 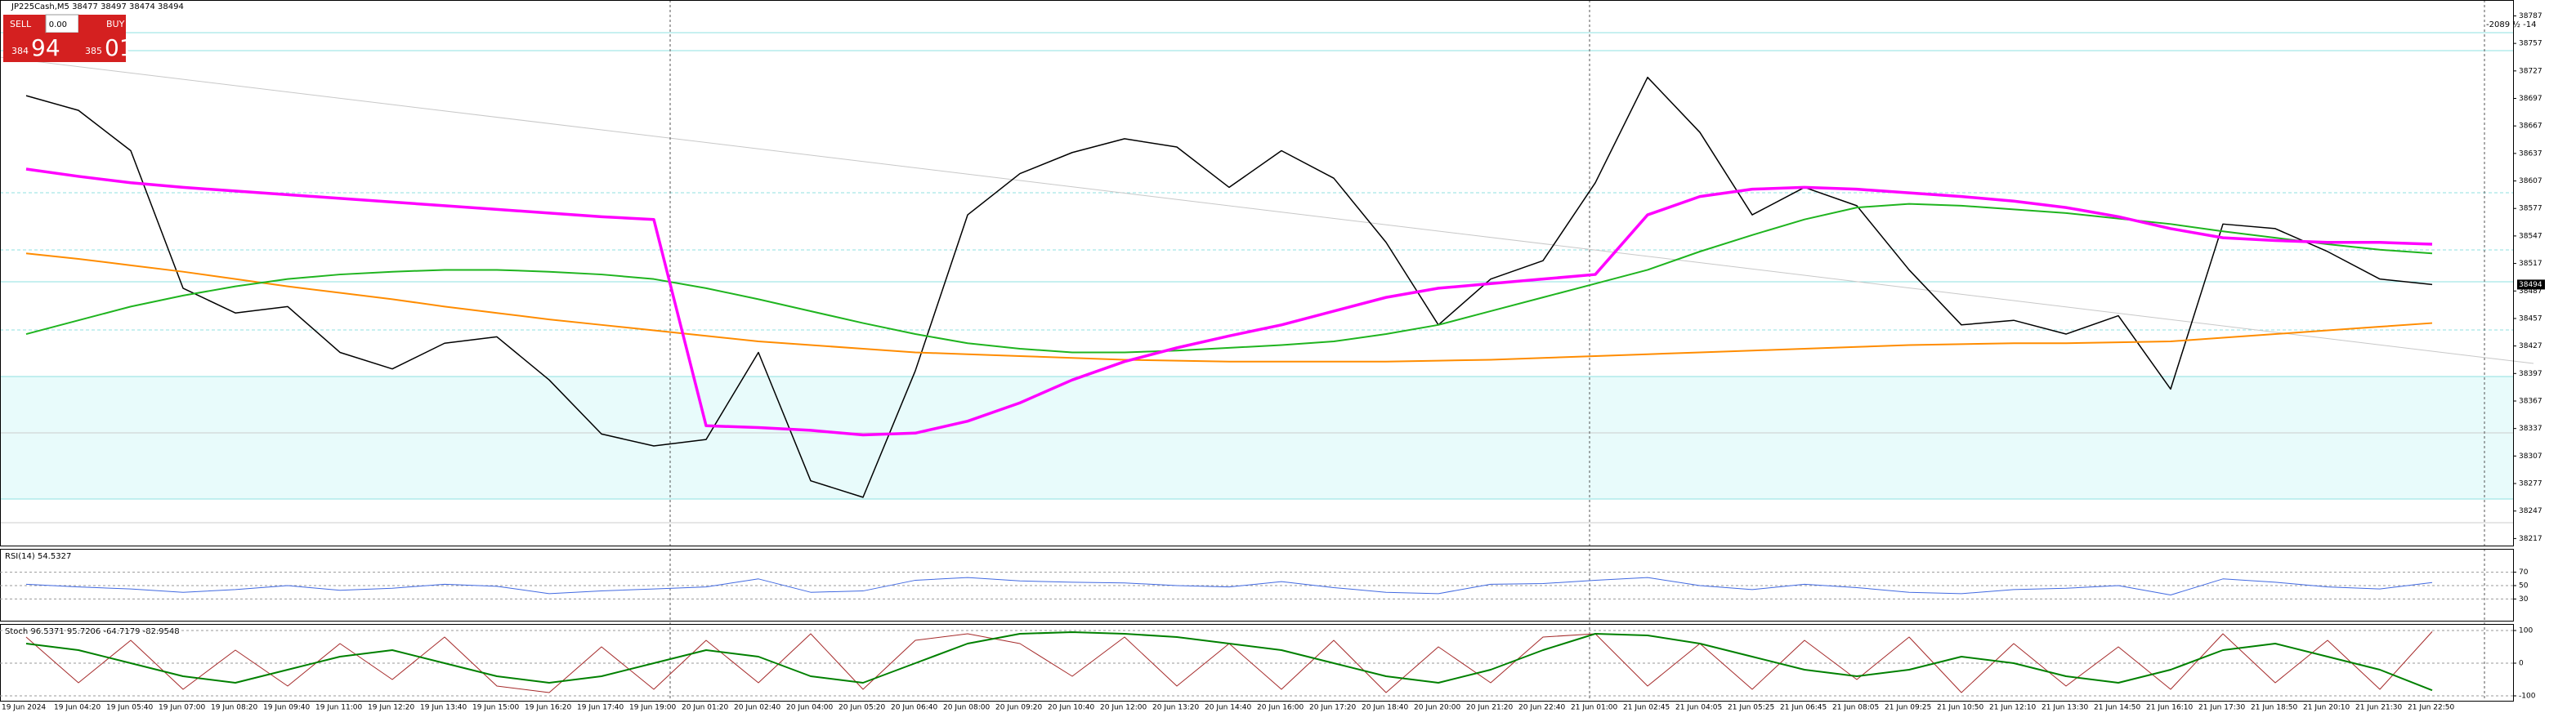 What do you see at coordinates (1908, 708) in the screenshot?
I see `x-tick-label: 21 Jun 09:25` at bounding box center [1908, 708].